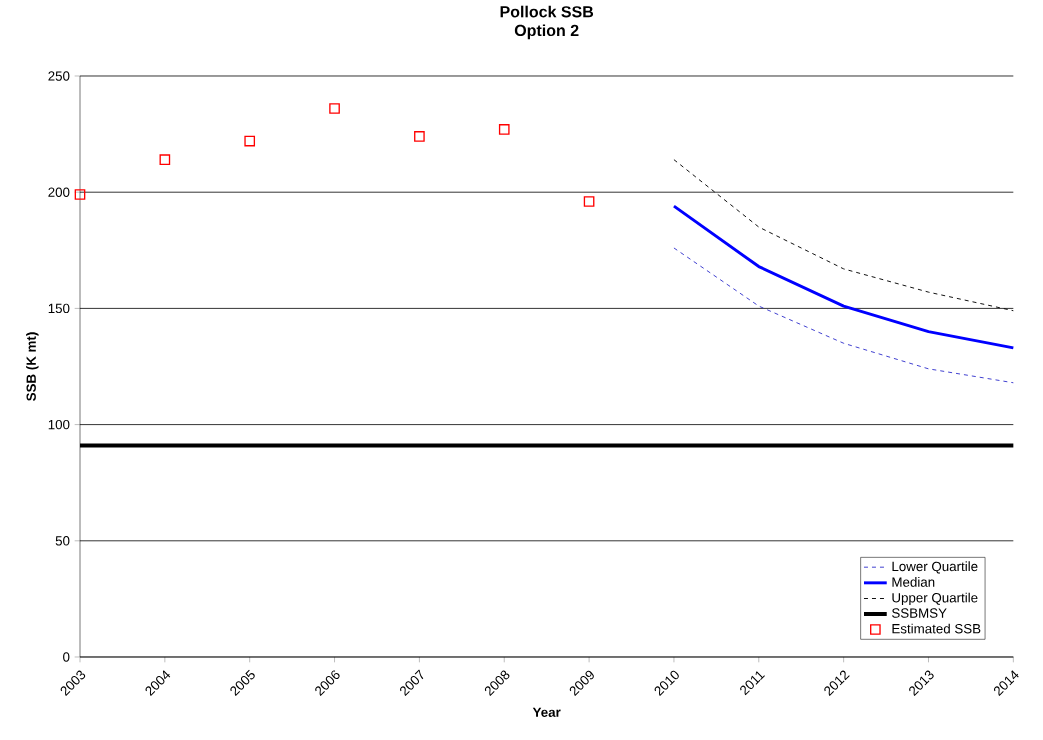 The image size is (1043, 740). What do you see at coordinates (935, 567) in the screenshot?
I see `legend-label: Lower Quartile` at bounding box center [935, 567].